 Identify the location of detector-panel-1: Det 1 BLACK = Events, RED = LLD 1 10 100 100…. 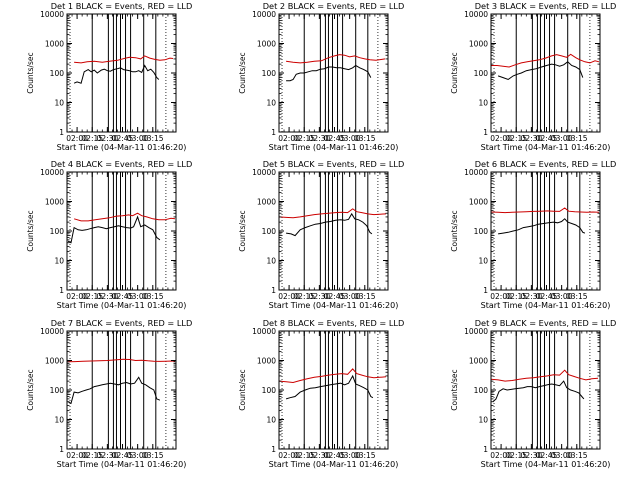
(109, 76).